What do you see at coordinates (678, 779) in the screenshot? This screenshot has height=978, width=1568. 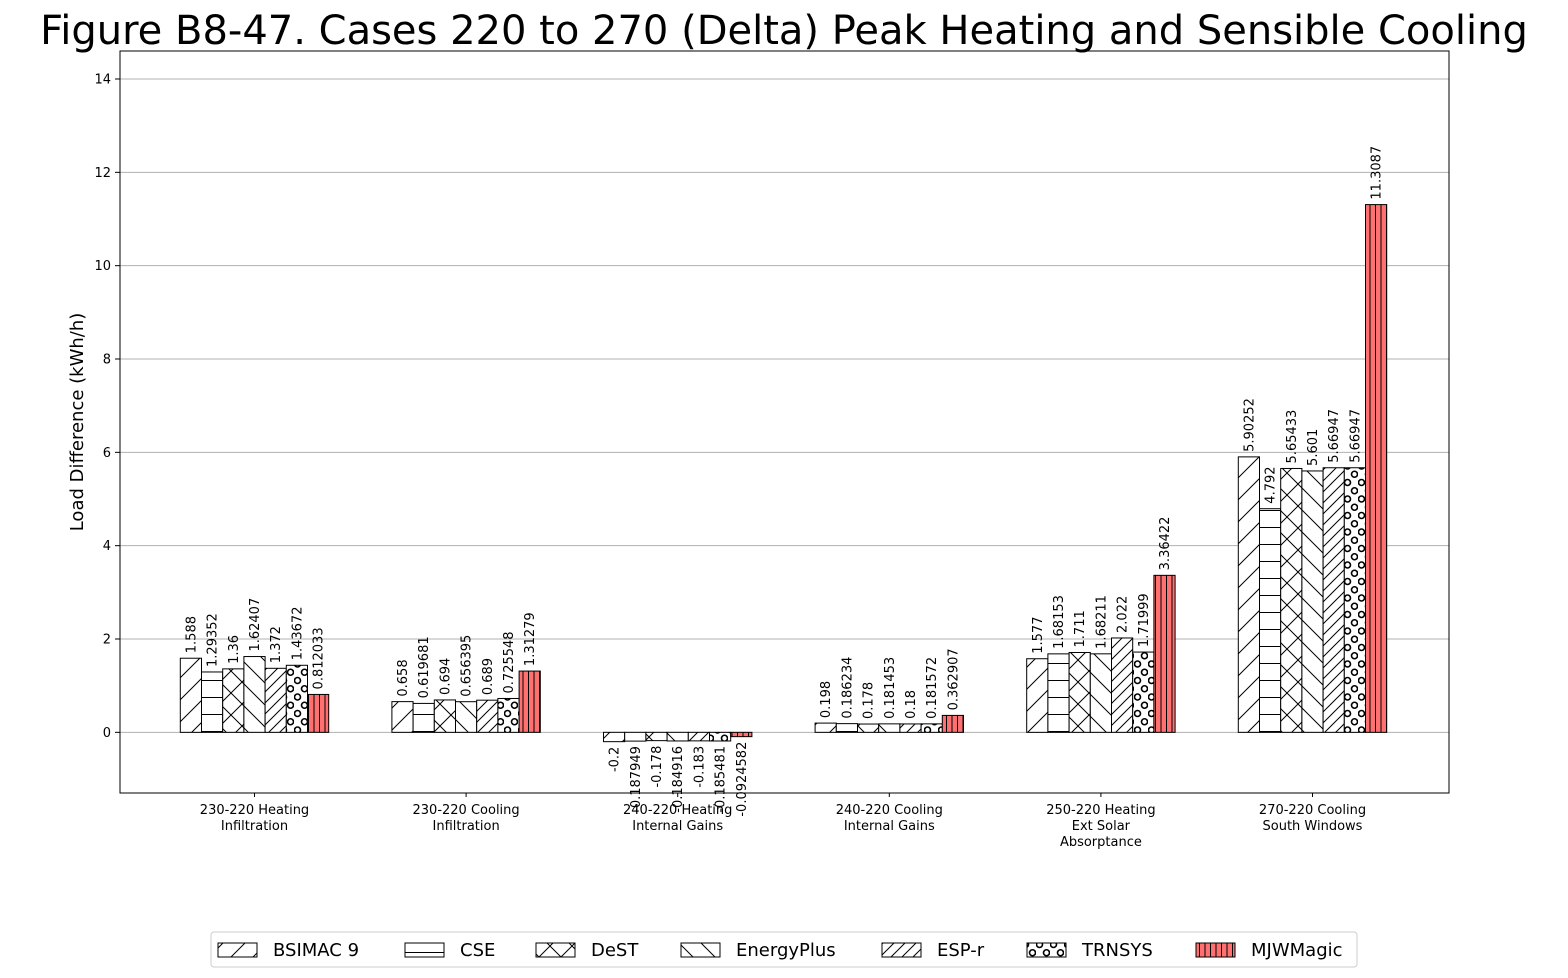 I see `data-label: -0.184916` at bounding box center [678, 779].